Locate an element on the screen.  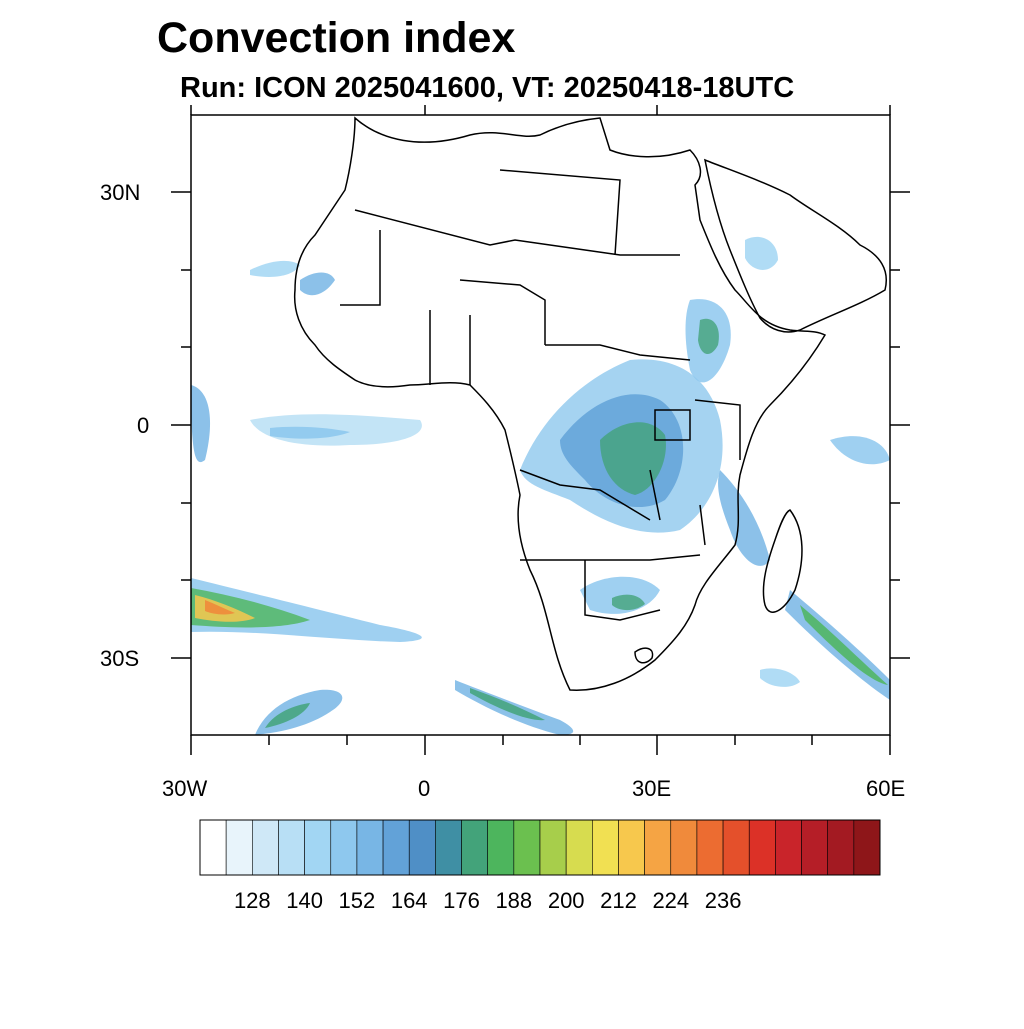
lat-label-30n: 30N is located at coordinates (120, 192).